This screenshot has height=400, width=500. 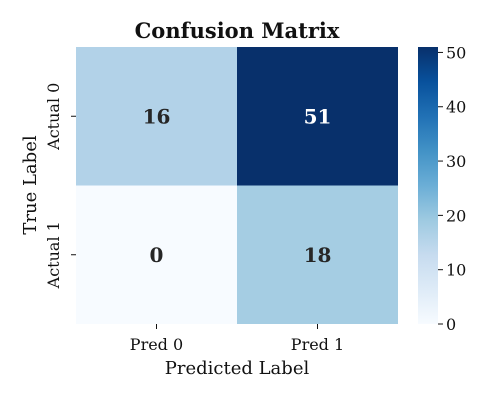 I want to click on colorbar-tick-label-2: 20, so click(x=456, y=215).